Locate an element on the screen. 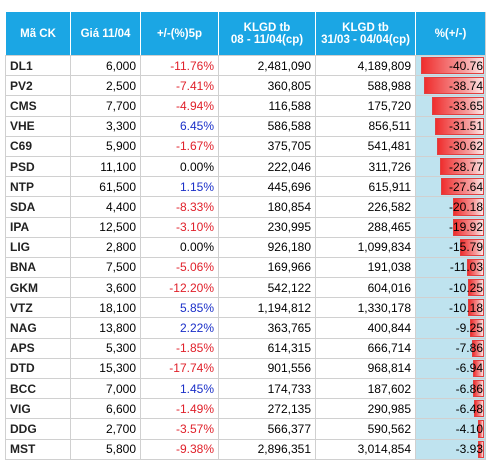 The image size is (492, 460). cell: -7.41% is located at coordinates (179, 86).